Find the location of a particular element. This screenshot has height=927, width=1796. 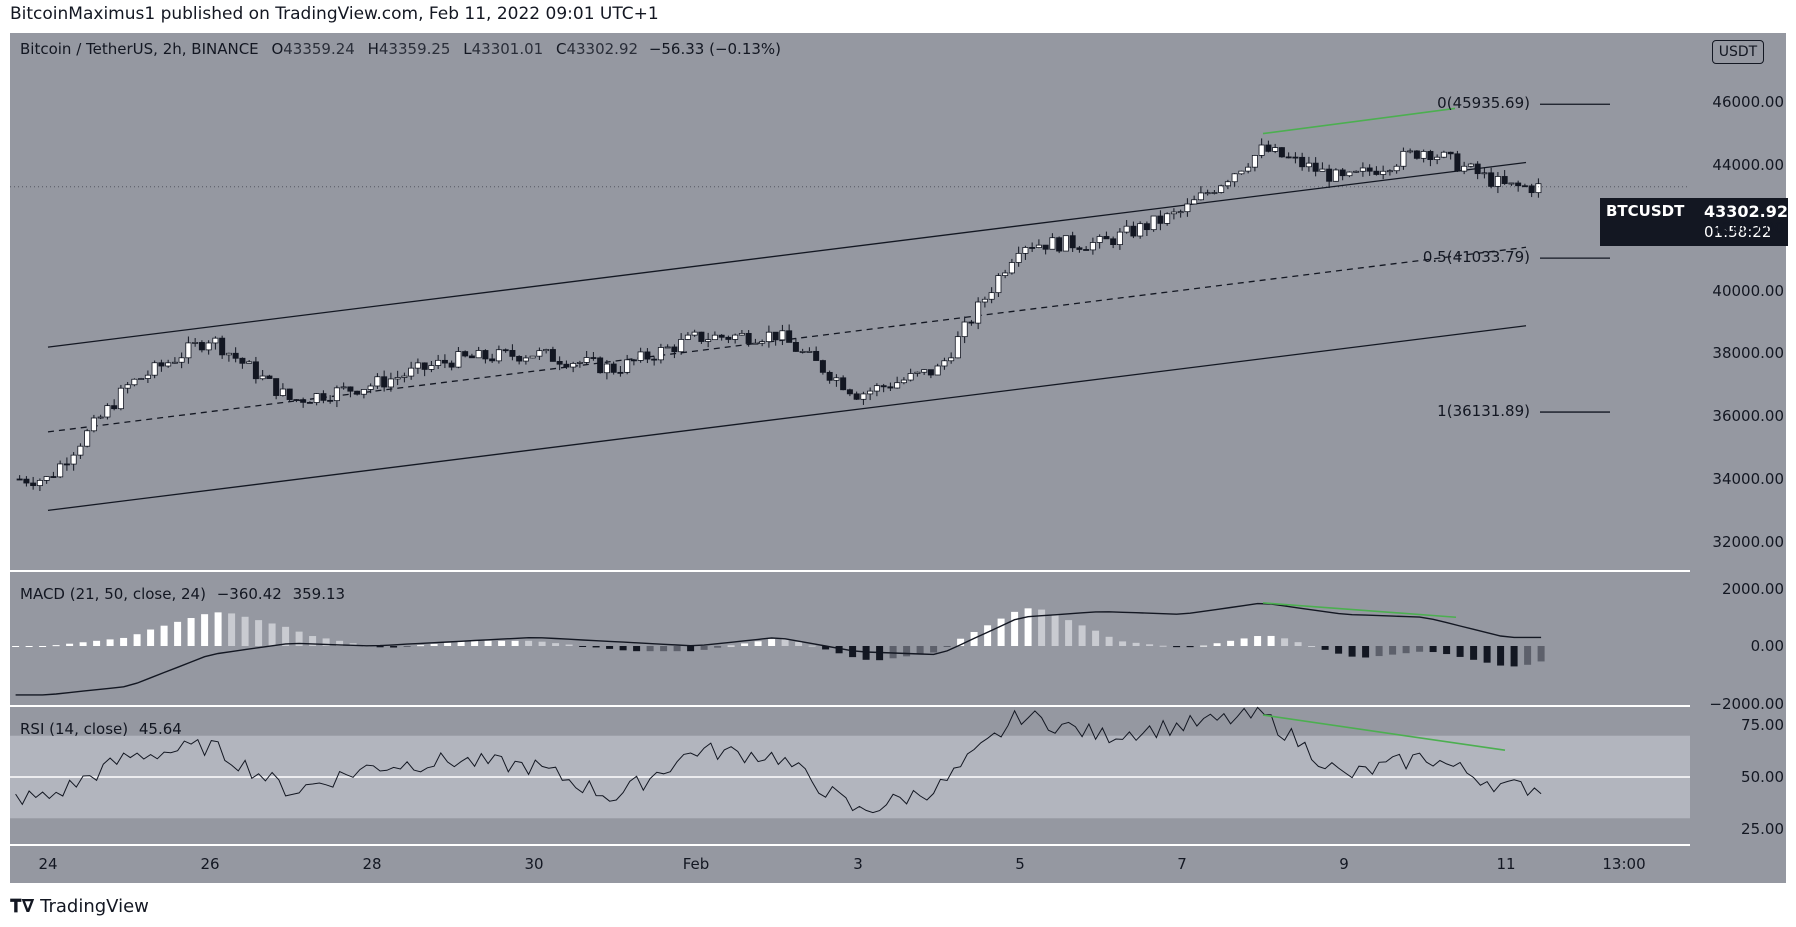

footer-brand: 𝐓∇ TradingView is located at coordinates (79, 906).